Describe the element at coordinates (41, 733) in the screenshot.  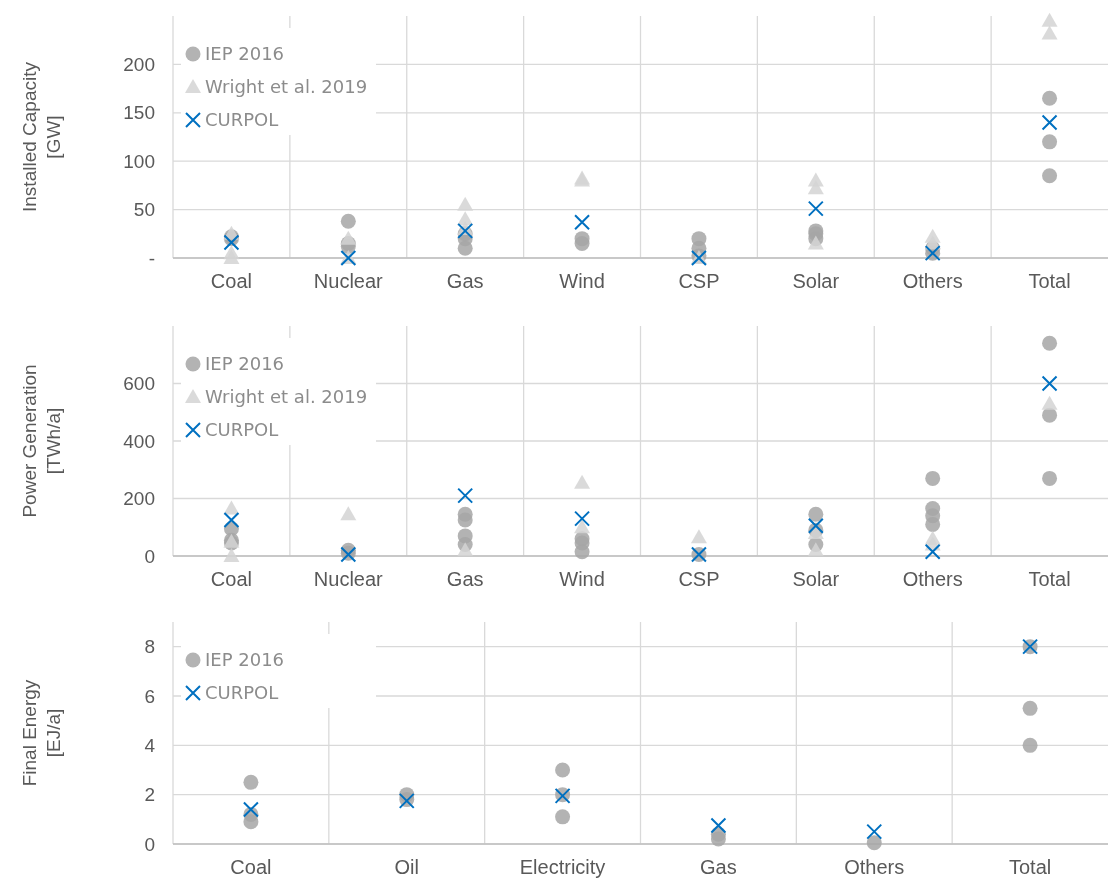
I see `y-axis-title: Final Energy [EJ/a]` at that location.